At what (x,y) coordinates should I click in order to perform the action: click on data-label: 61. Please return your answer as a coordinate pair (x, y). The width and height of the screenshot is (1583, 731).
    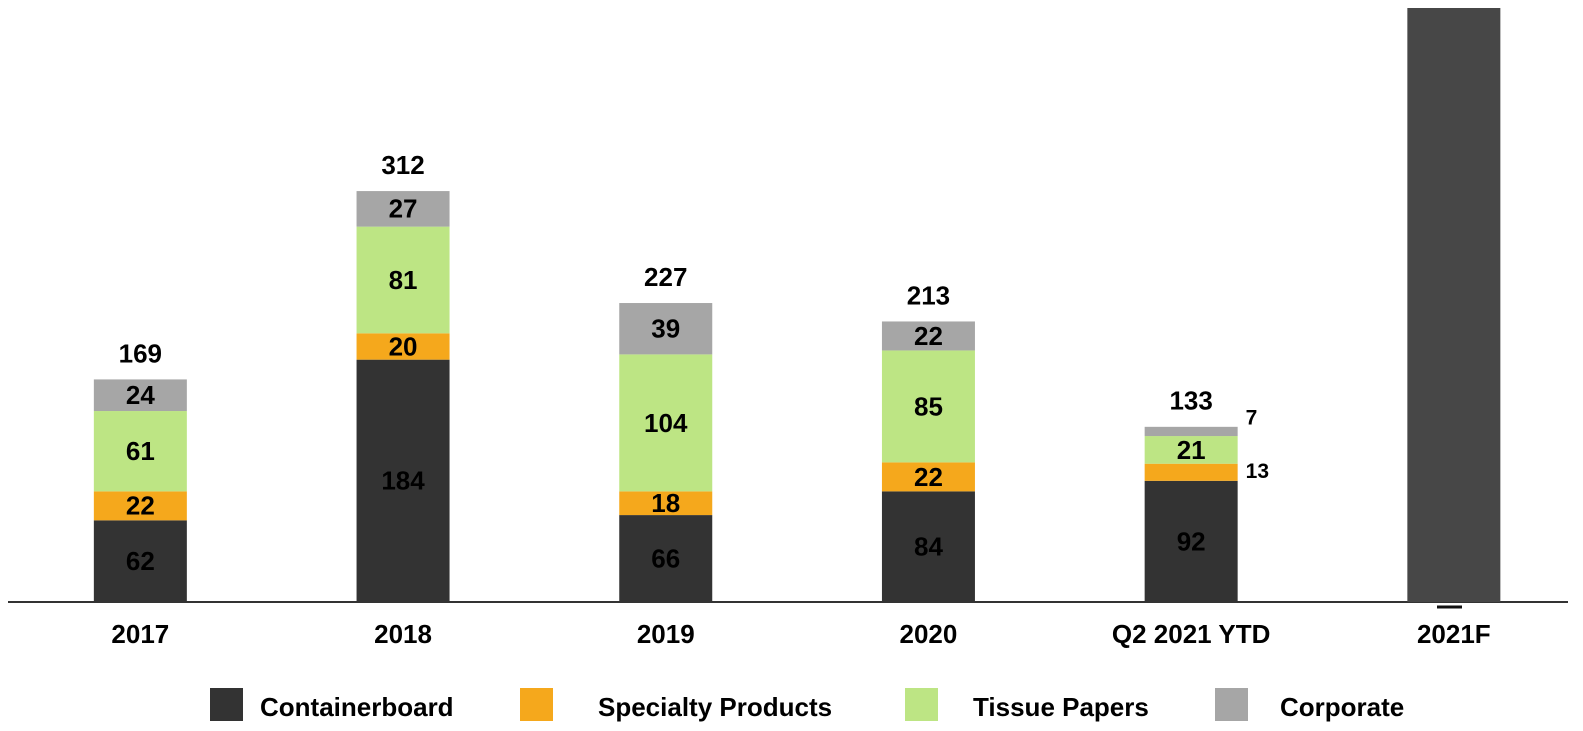
    Looking at the image, I should click on (140, 451).